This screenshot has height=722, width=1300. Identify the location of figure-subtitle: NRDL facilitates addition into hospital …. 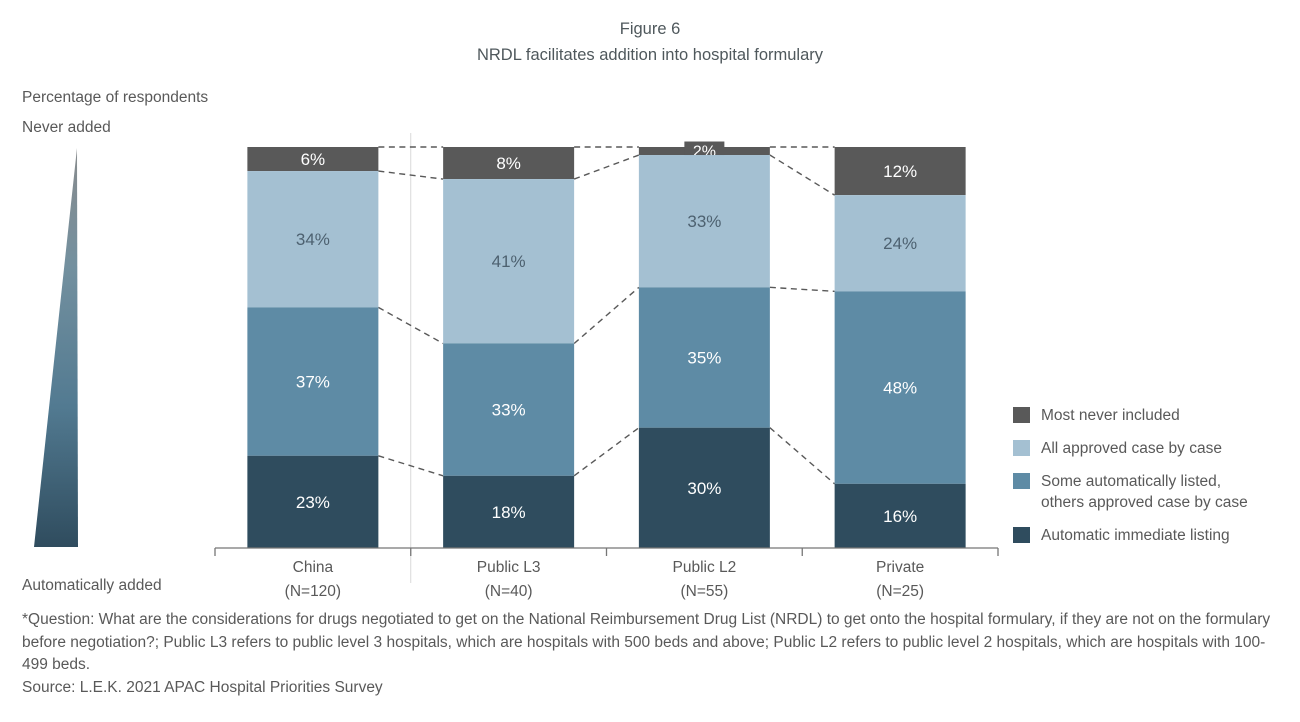
(650, 55).